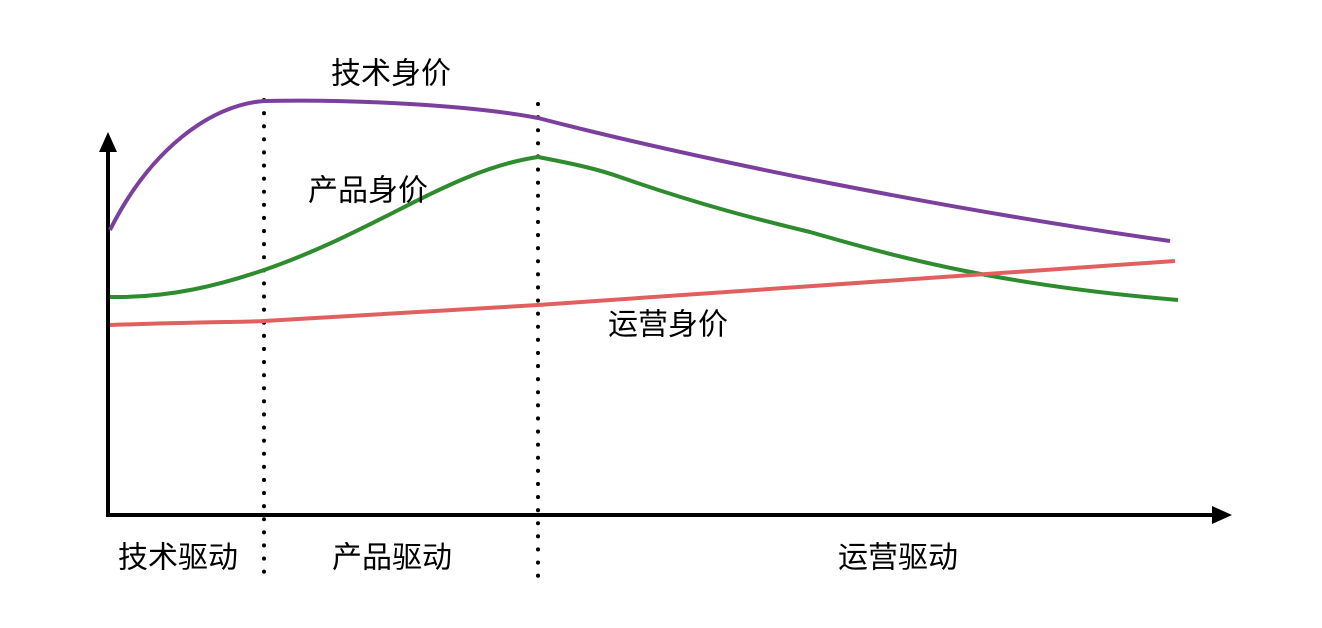  I want to click on phase-label: 技术驱动, so click(178, 558).